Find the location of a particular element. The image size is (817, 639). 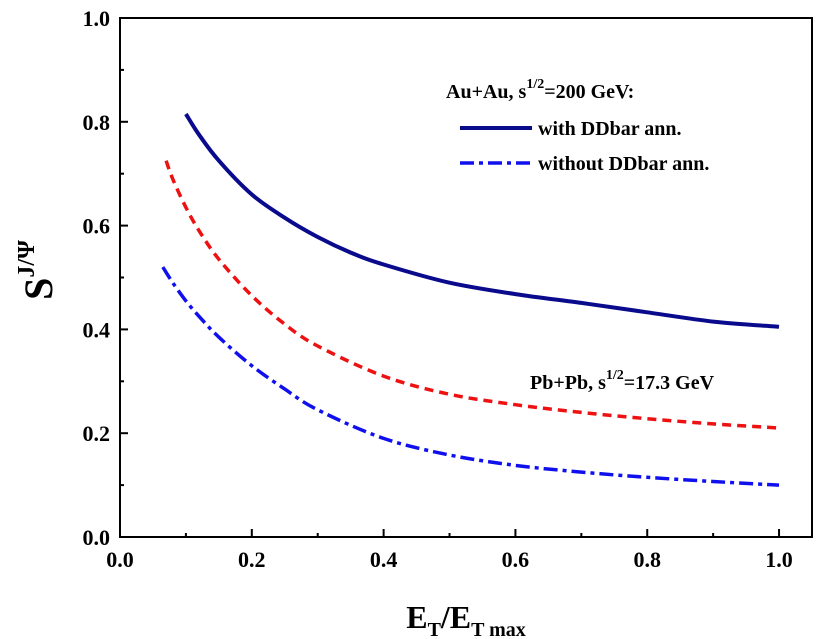

y-tick-label-0: 0.0 is located at coordinates (97, 537).